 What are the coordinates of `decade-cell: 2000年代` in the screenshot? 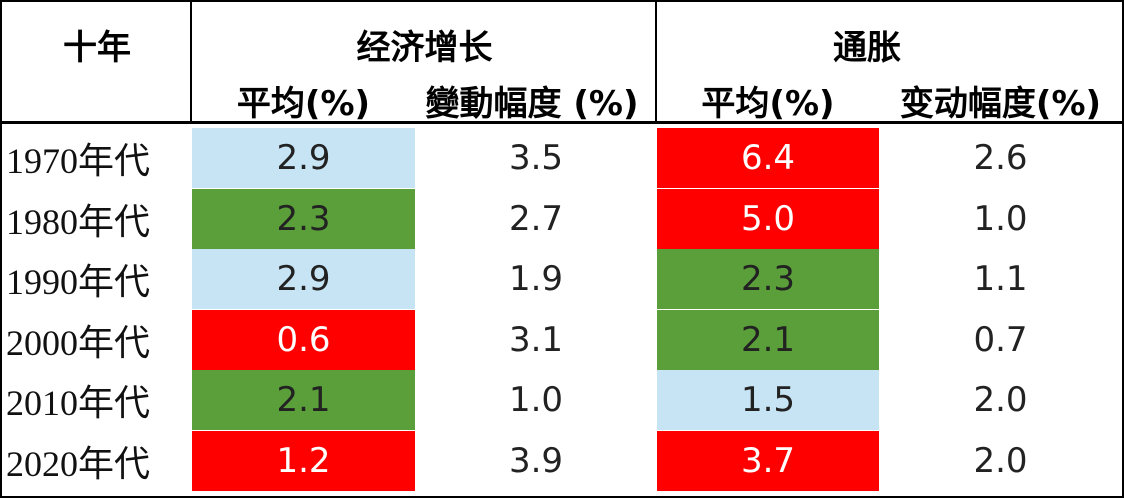 It's located at (78, 342).